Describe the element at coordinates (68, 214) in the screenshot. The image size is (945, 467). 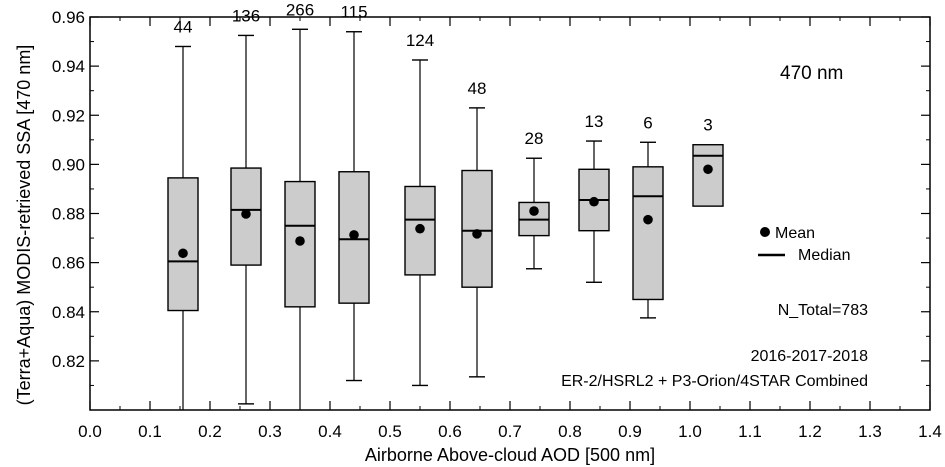
I see `y-tick-label: 0.88` at that location.